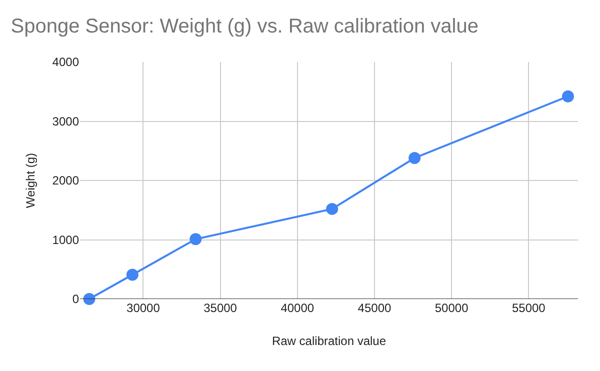 Image resolution: width=600 pixels, height=371 pixels. I want to click on x-tick-label: 45000, so click(375, 308).